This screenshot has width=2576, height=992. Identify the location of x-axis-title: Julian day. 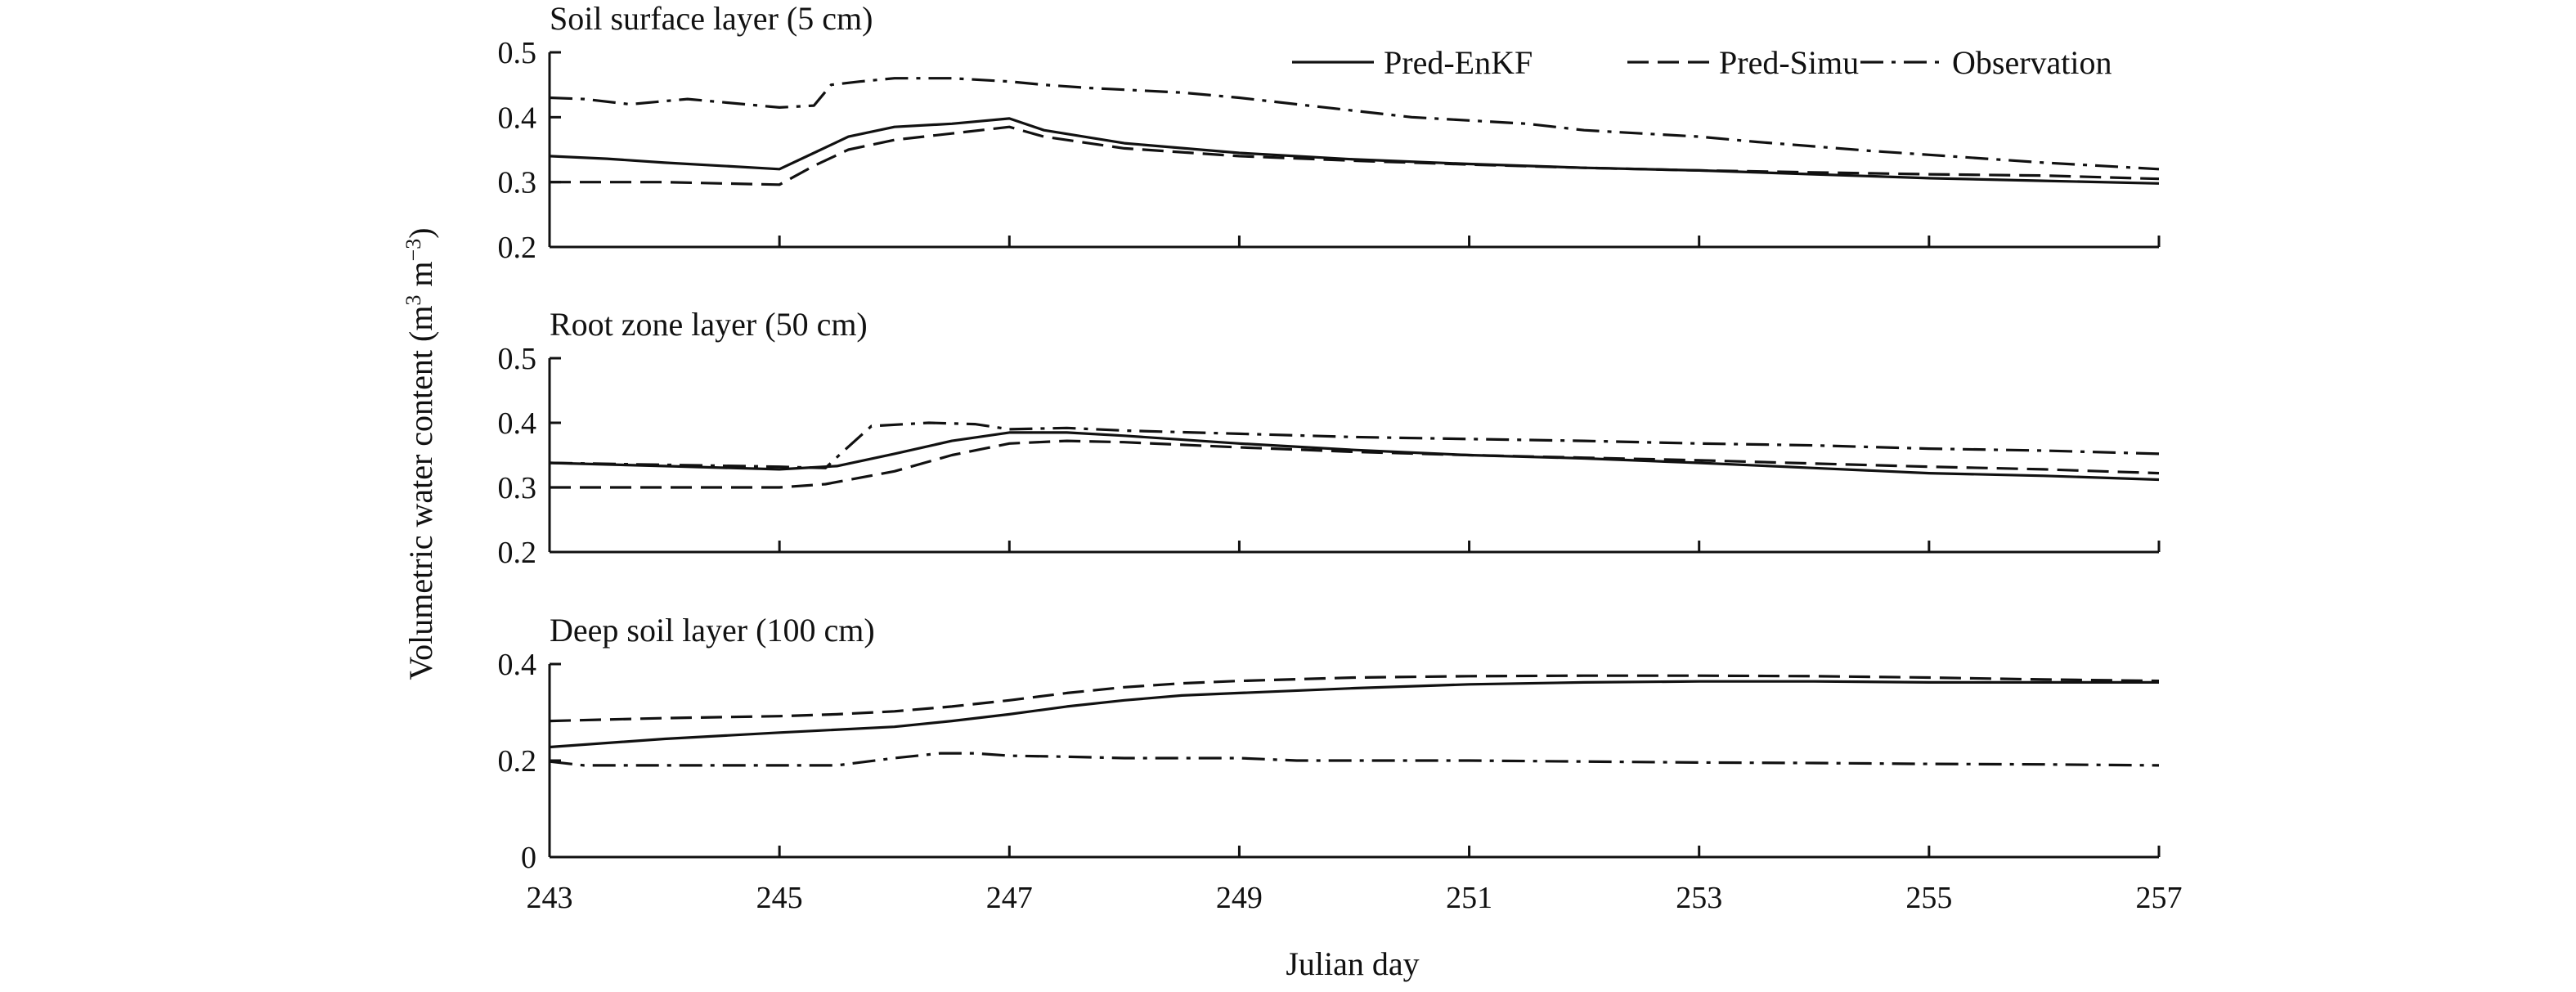
(1353, 964).